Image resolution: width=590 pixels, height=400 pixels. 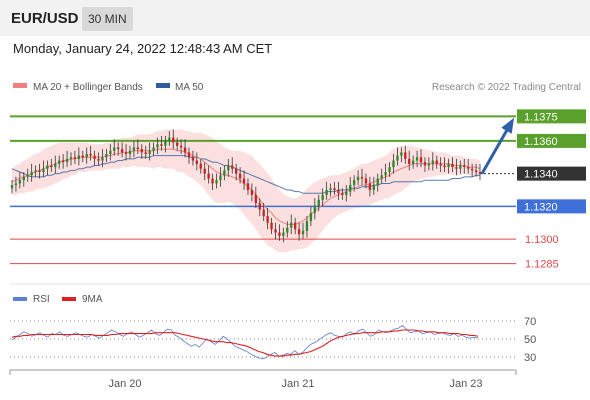 What do you see at coordinates (163, 85) in the screenshot?
I see `ma50-legend-swatch` at bounding box center [163, 85].